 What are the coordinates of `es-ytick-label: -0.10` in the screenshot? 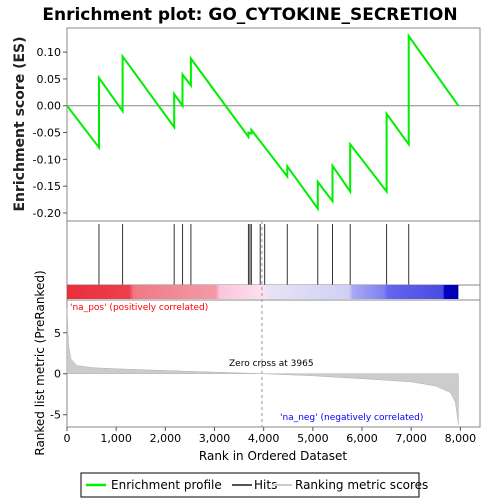 It's located at (47, 159).